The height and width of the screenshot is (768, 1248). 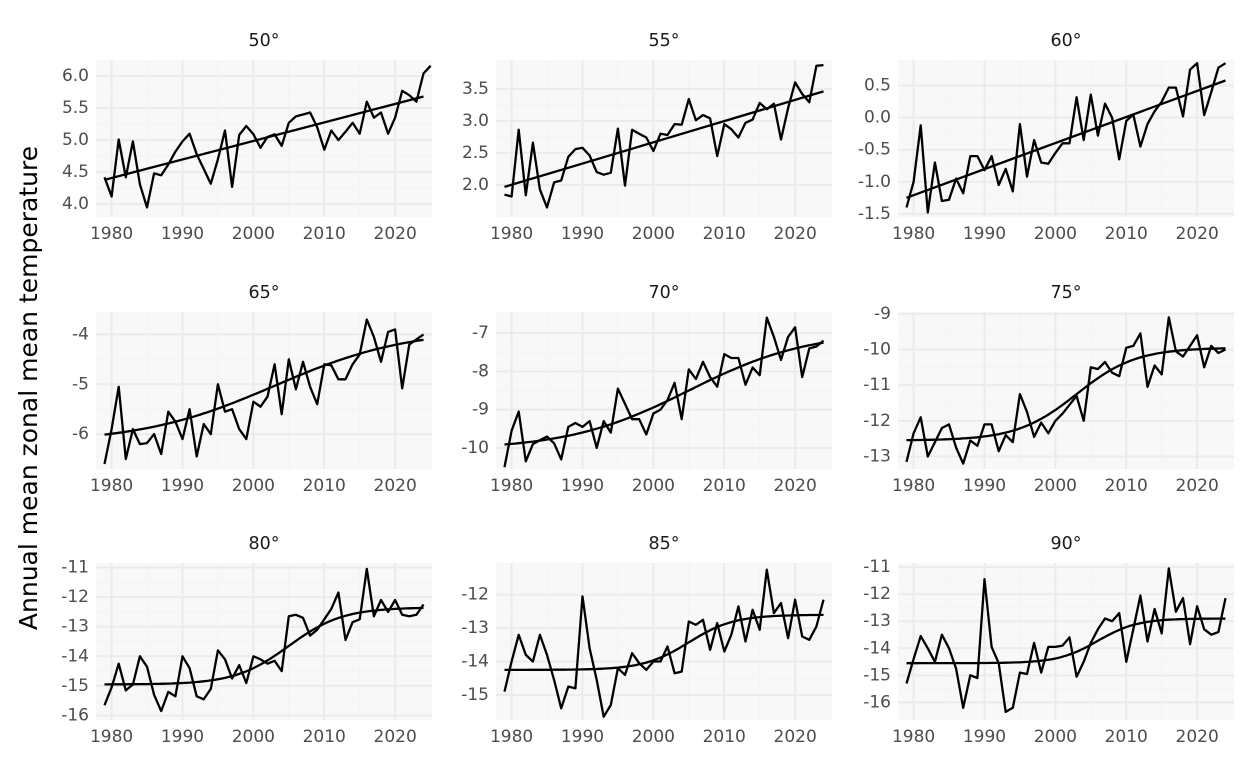 What do you see at coordinates (475, 185) in the screenshot?
I see `y-tick-label: 2.0` at bounding box center [475, 185].